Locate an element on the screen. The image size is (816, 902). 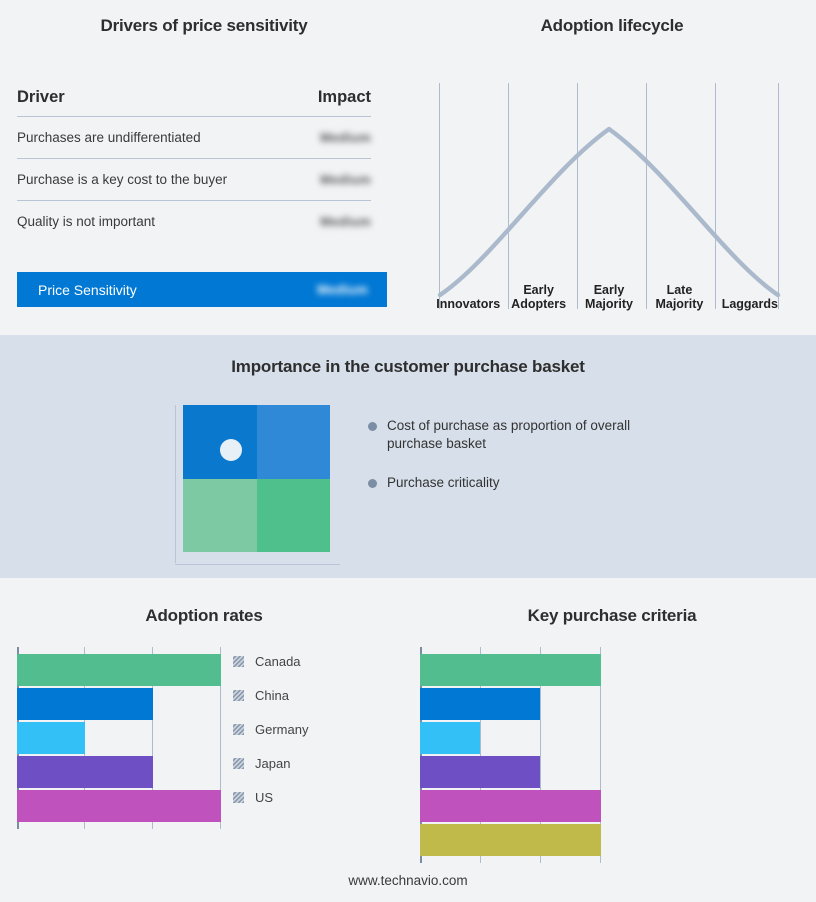
legend-label: Japan is located at coordinates (273, 763).